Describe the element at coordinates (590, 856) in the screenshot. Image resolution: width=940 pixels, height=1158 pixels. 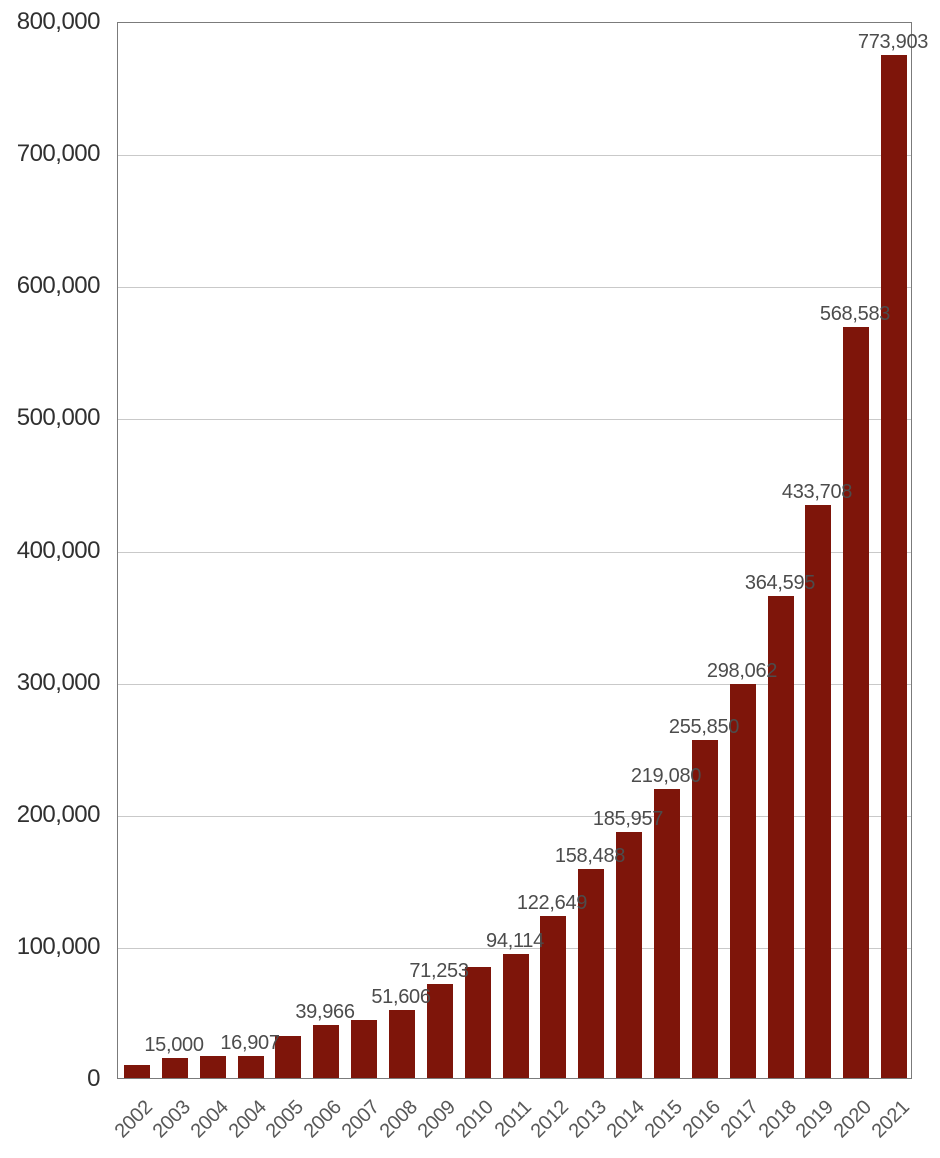
I see `bar-value-label: 158,488` at that location.